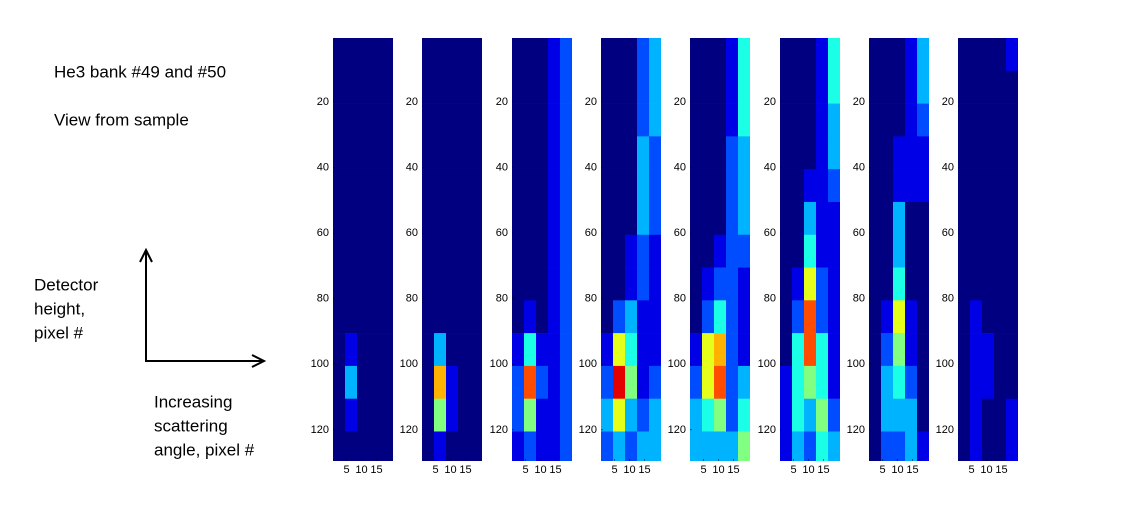 This screenshot has height=518, width=1125. I want to click on y-tick-label: 20, so click(412, 102).